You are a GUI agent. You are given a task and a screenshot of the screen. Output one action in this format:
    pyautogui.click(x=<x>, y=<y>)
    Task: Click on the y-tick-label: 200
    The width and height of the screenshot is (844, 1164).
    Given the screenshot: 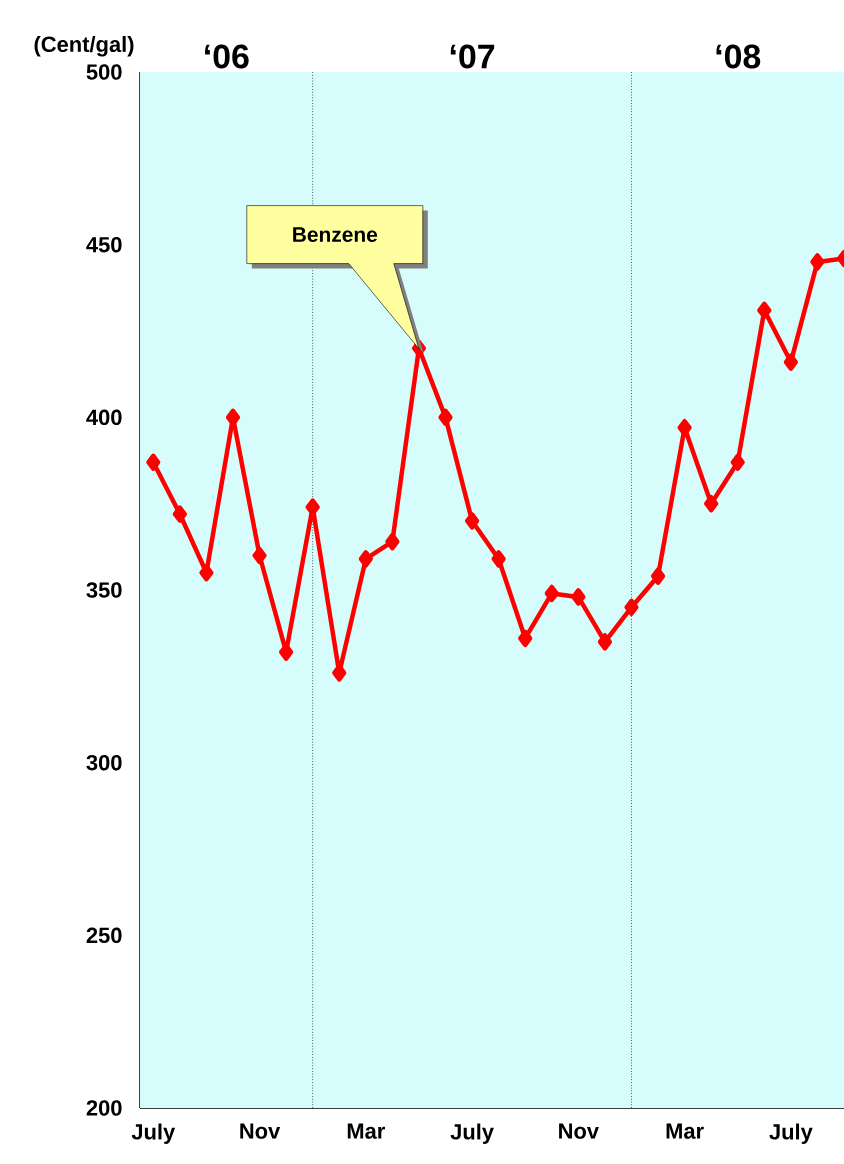 What is the action you would take?
    pyautogui.click(x=104, y=1108)
    